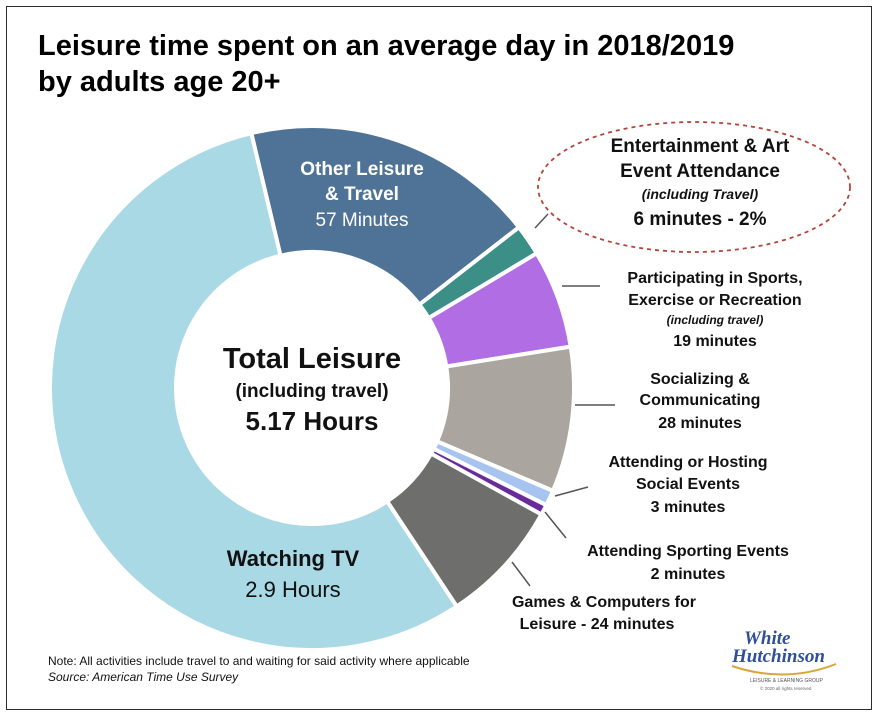 The image size is (880, 718). Describe the element at coordinates (700, 423) in the screenshot. I see `label-socializing-value: 28 minutes` at that location.